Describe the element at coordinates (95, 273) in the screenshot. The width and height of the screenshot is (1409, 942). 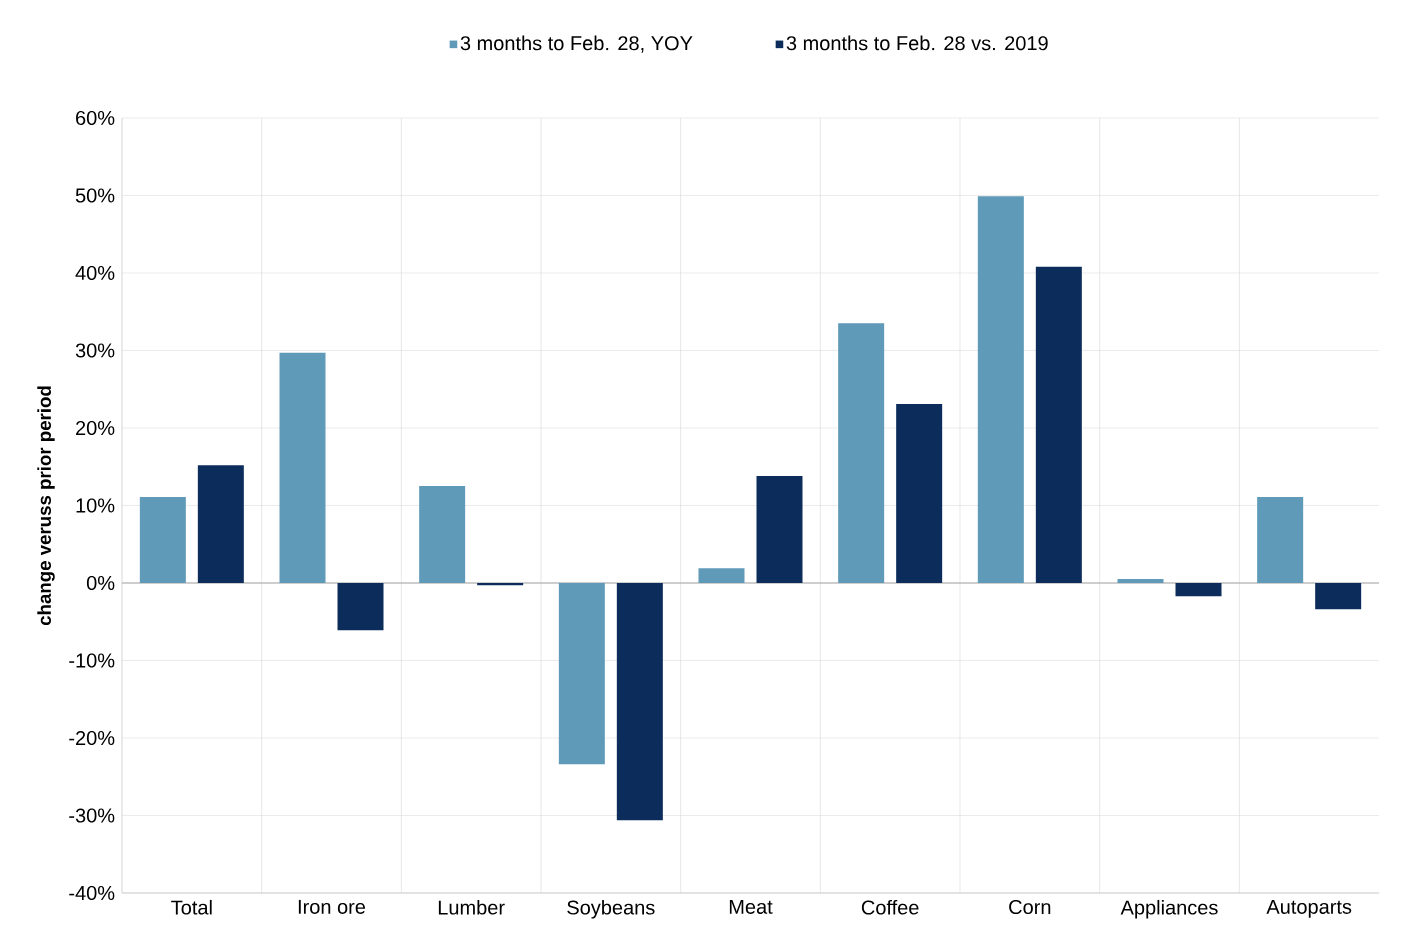
I see `y-tick-label: 40%` at that location.